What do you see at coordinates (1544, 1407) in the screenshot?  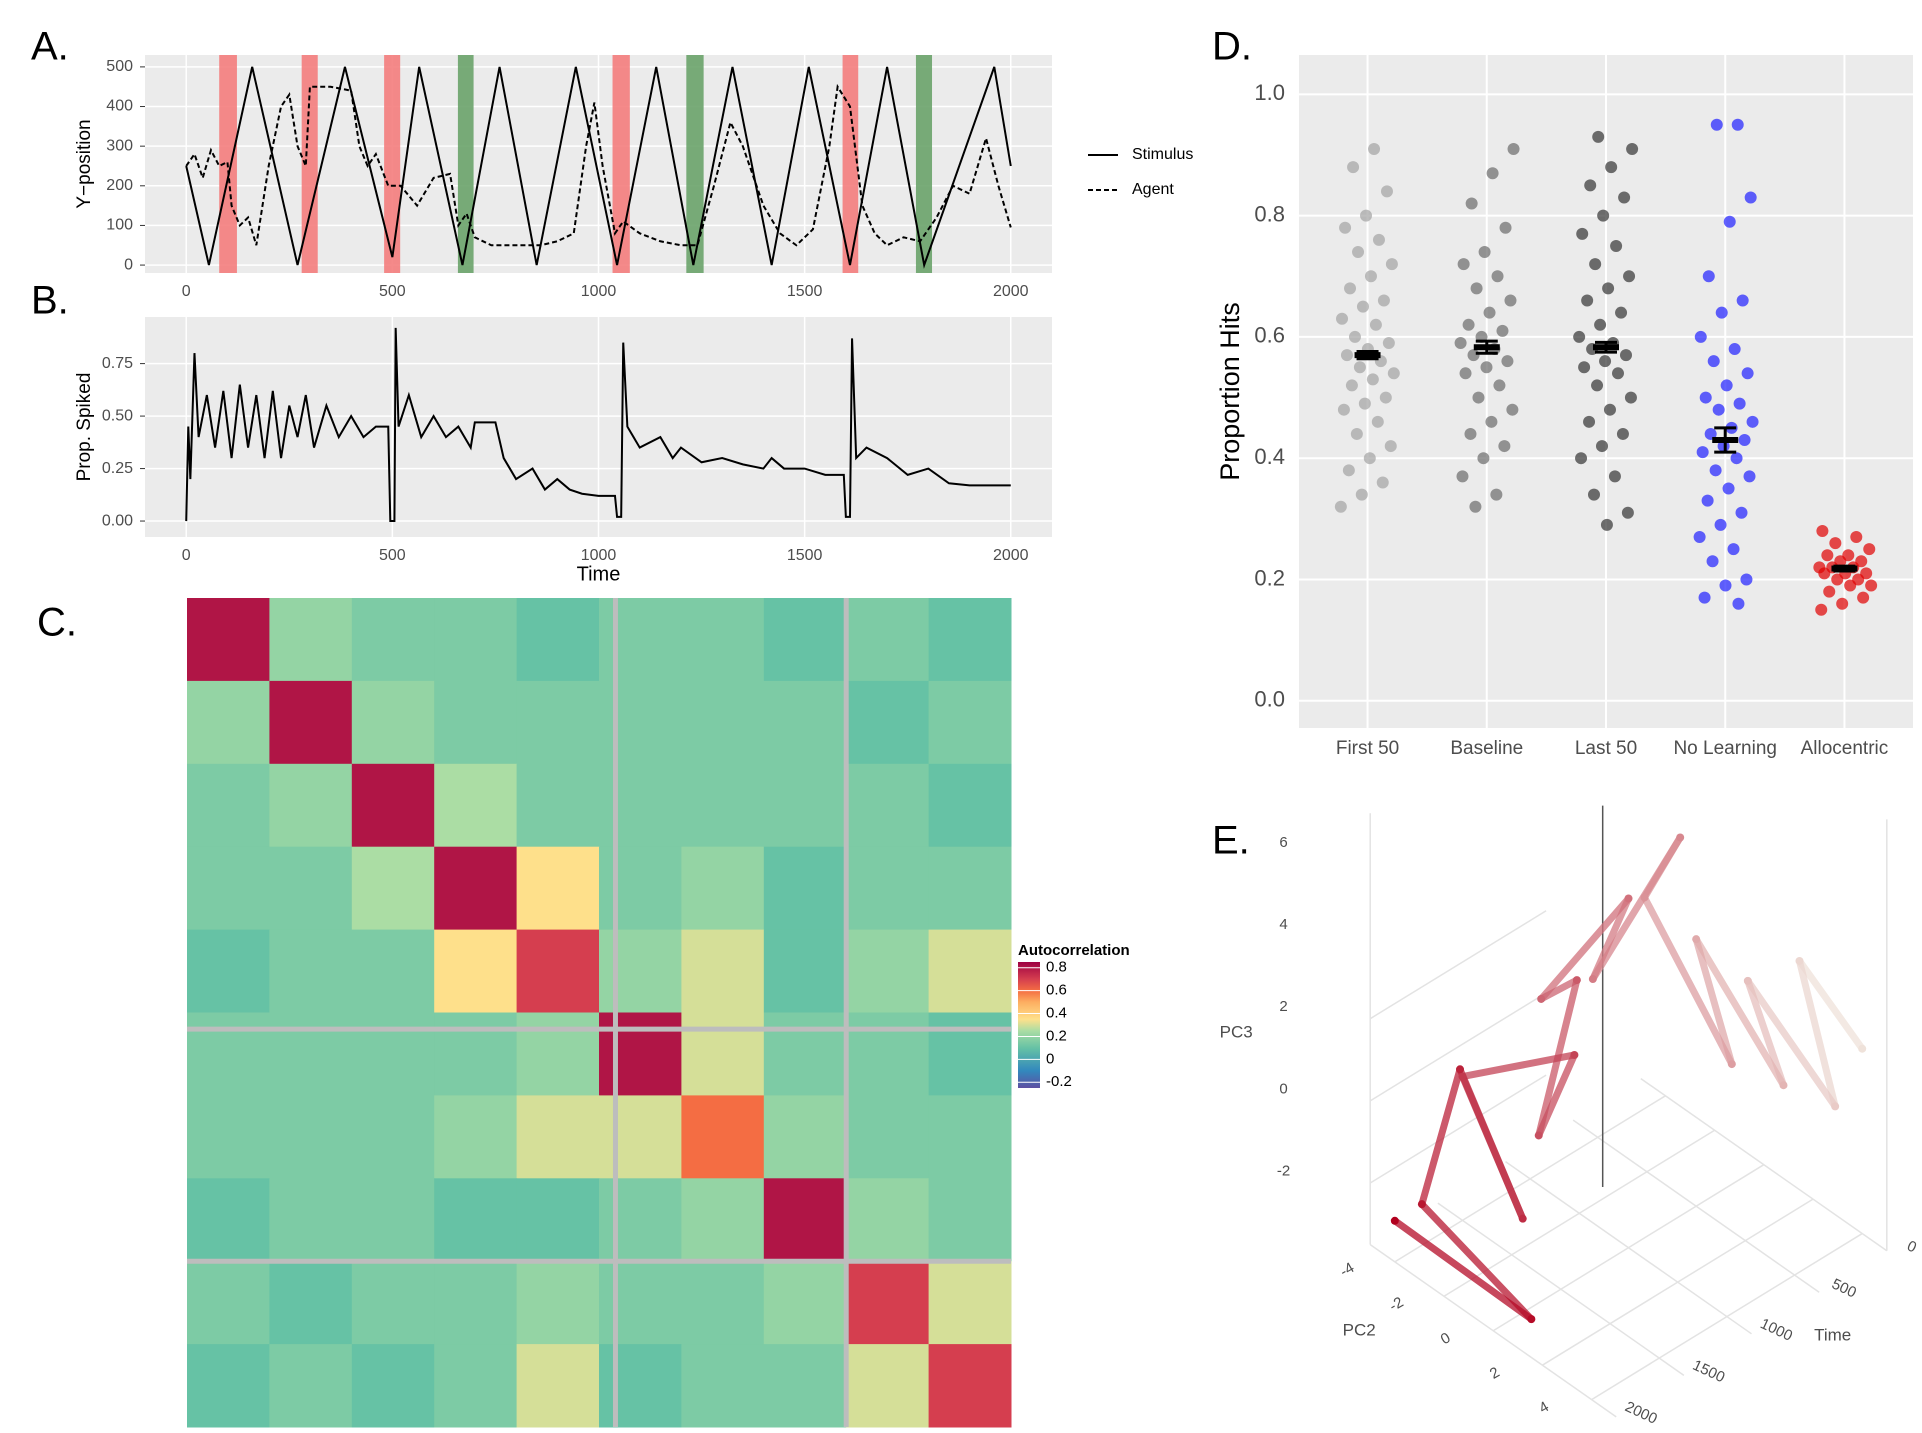 I see `x-tick-label: 4` at bounding box center [1544, 1407].